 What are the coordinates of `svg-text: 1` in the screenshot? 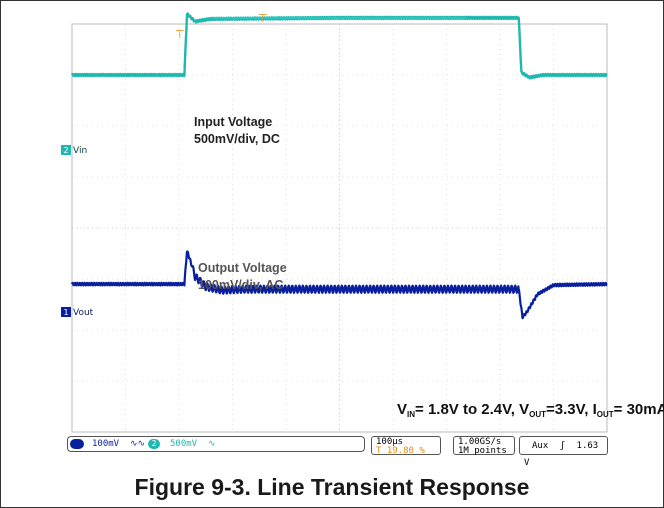 It's located at (65, 312).